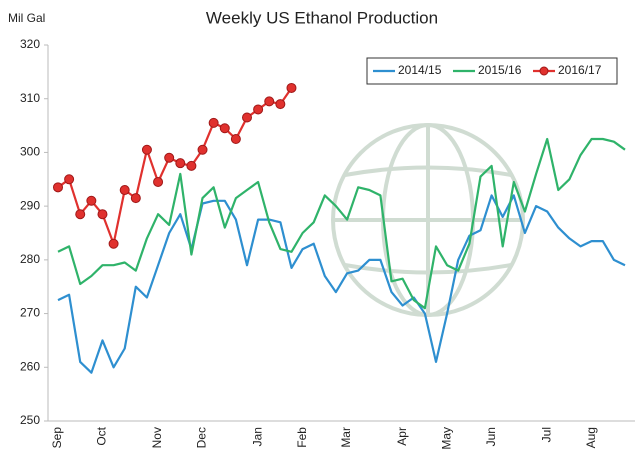  I want to click on legend-label: 2015/16, so click(500, 70).